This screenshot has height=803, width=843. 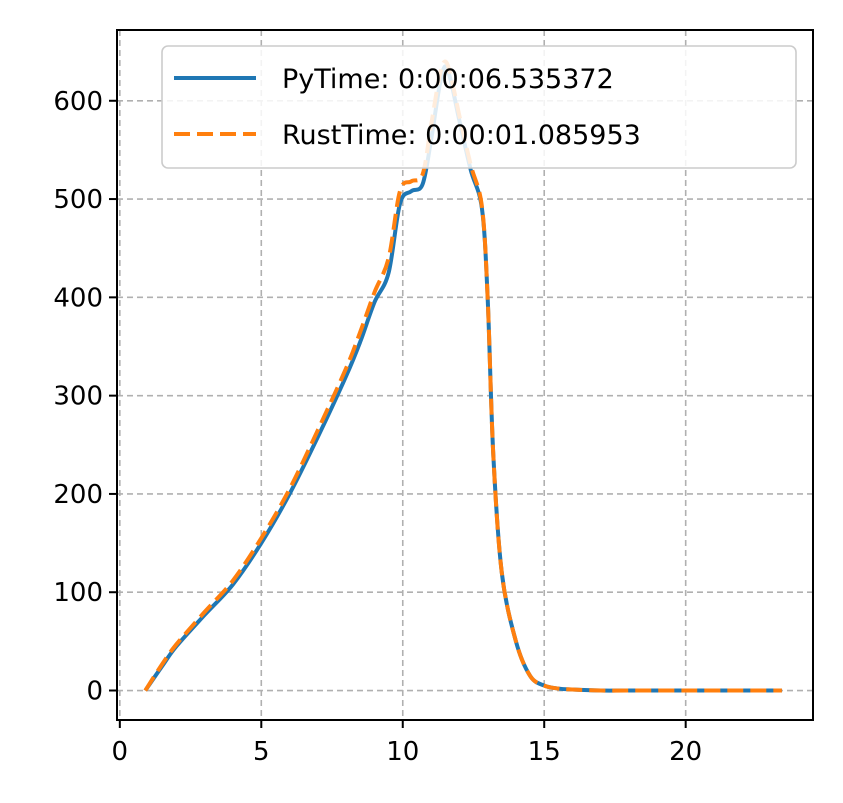 I want to click on x-tick-label: 5, so click(x=261, y=752).